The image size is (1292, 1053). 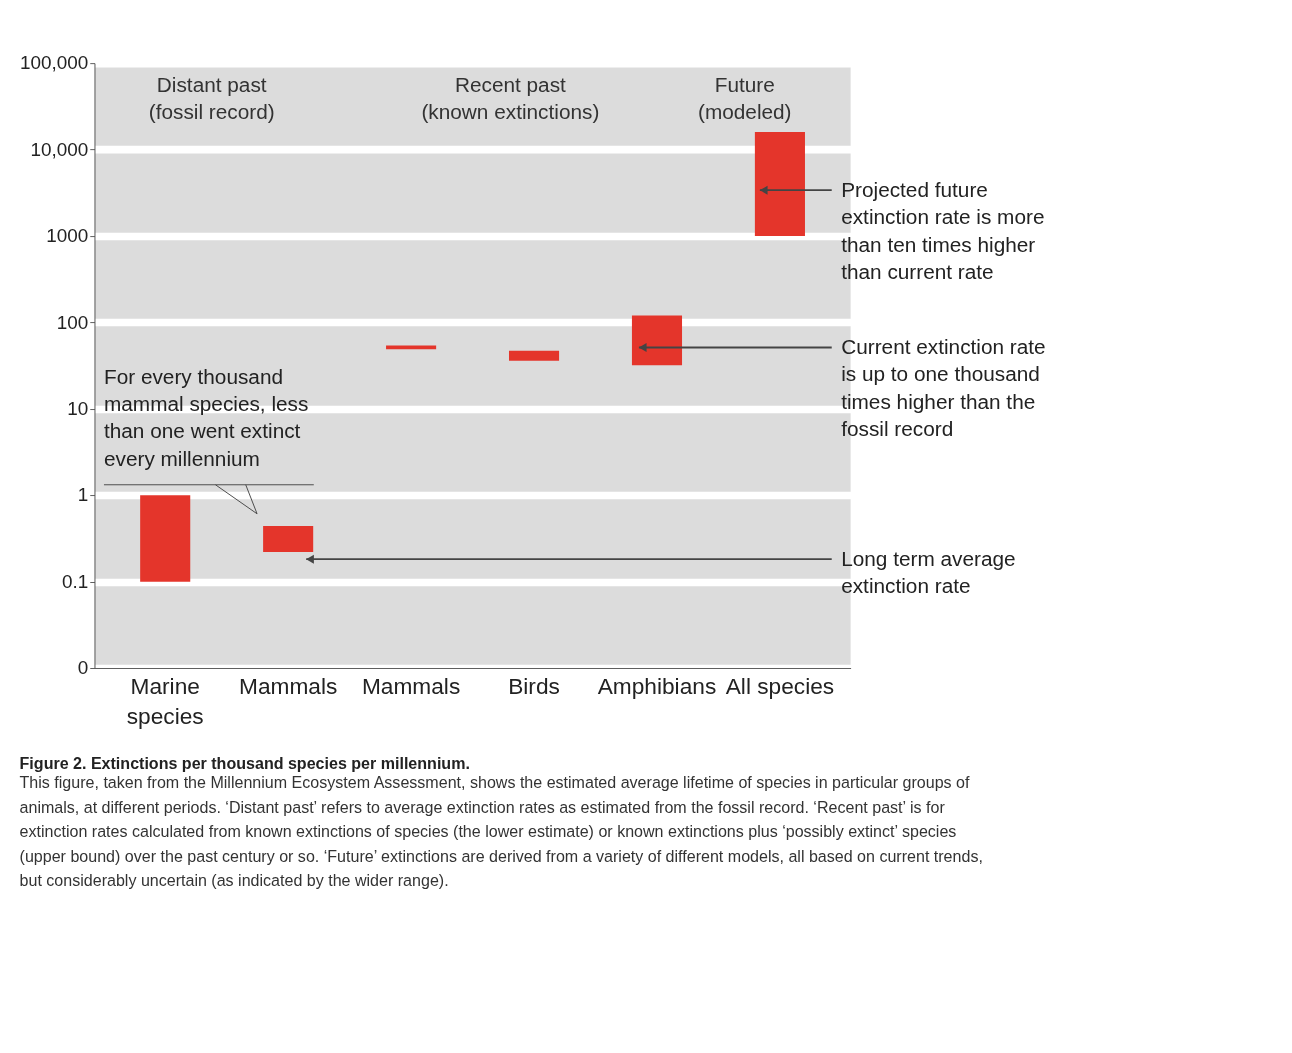 What do you see at coordinates (75, 581) in the screenshot?
I see `y-tick-label: 0.1` at bounding box center [75, 581].